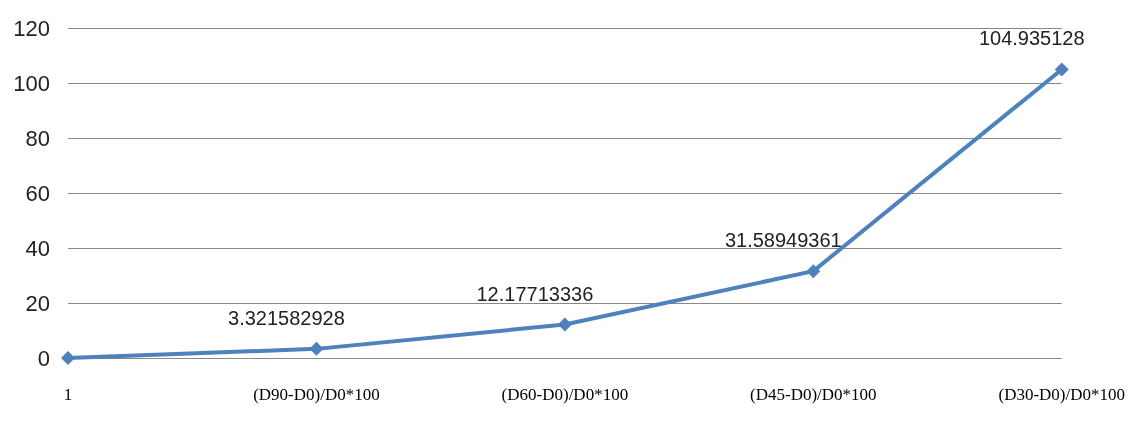 This screenshot has height=441, width=1138. I want to click on y-tick-label: 40, so click(37, 248).